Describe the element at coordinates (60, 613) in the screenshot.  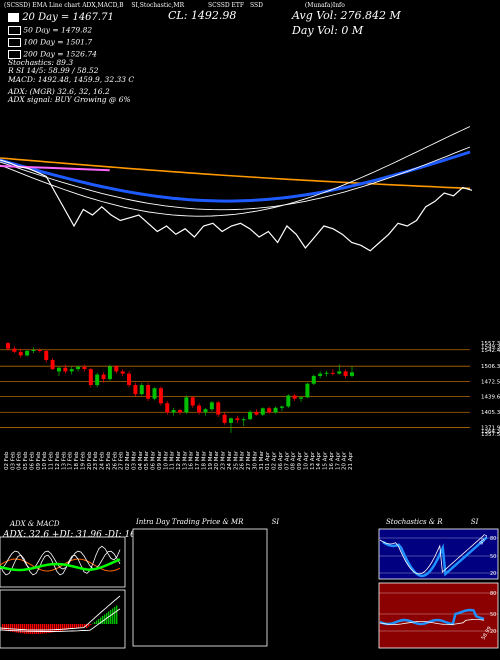
I see `macd-line` at that location.